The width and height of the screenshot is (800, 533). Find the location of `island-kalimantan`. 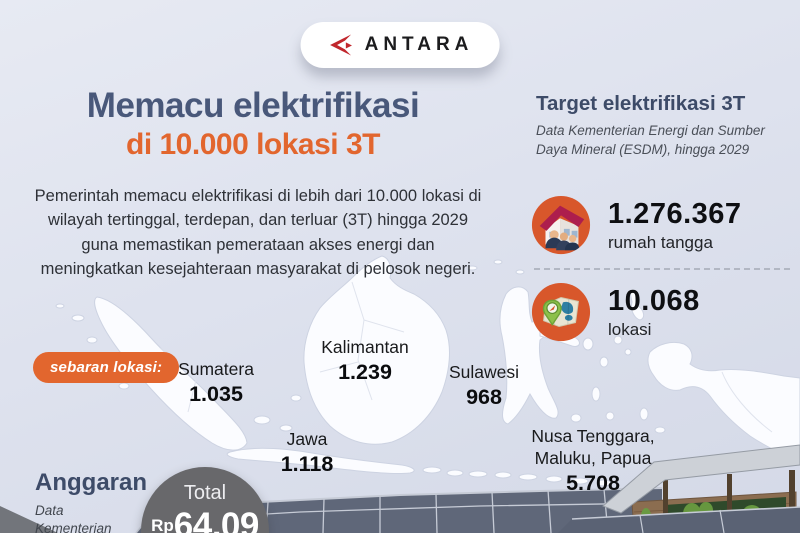

island-kalimantan is located at coordinates (376, 350).